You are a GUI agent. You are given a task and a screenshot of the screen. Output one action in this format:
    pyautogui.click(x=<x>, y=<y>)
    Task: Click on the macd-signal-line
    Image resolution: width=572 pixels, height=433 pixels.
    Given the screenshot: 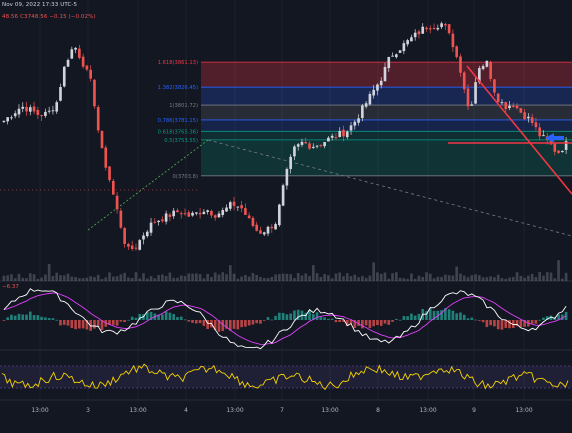 What is the action you would take?
    pyautogui.click(x=285, y=319)
    